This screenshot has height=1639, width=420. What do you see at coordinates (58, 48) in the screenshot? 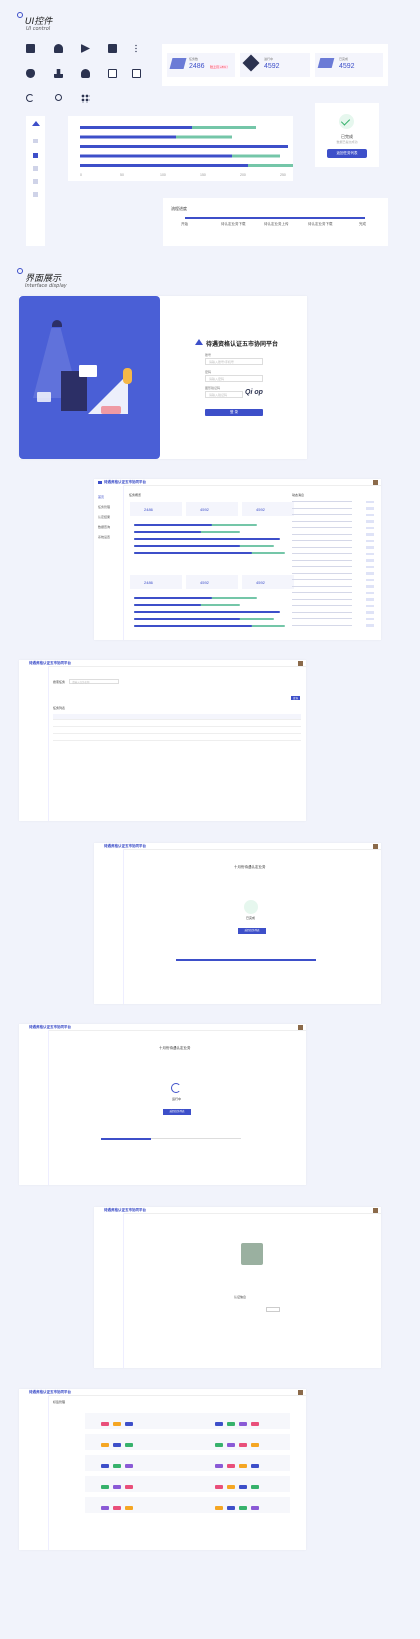
I see `bell-icon` at bounding box center [58, 48].